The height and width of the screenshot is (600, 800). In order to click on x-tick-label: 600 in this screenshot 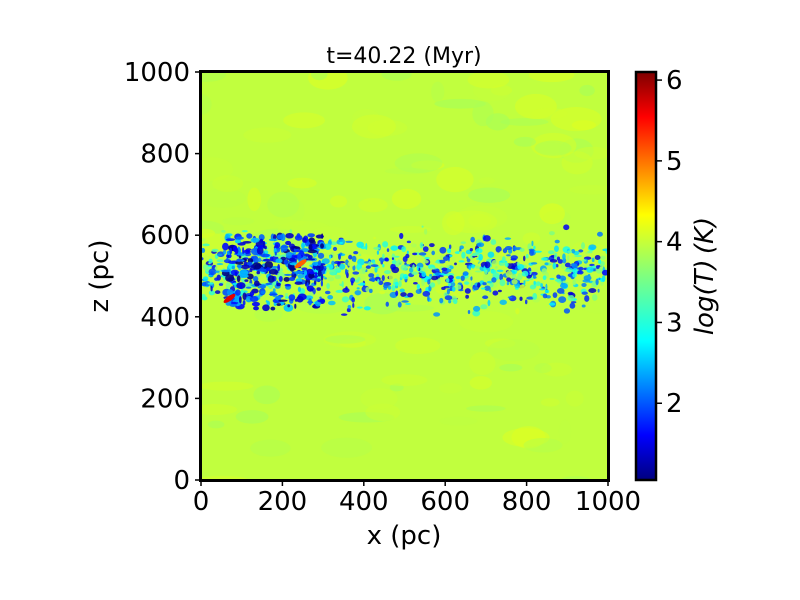, I will do `click(445, 502)`.